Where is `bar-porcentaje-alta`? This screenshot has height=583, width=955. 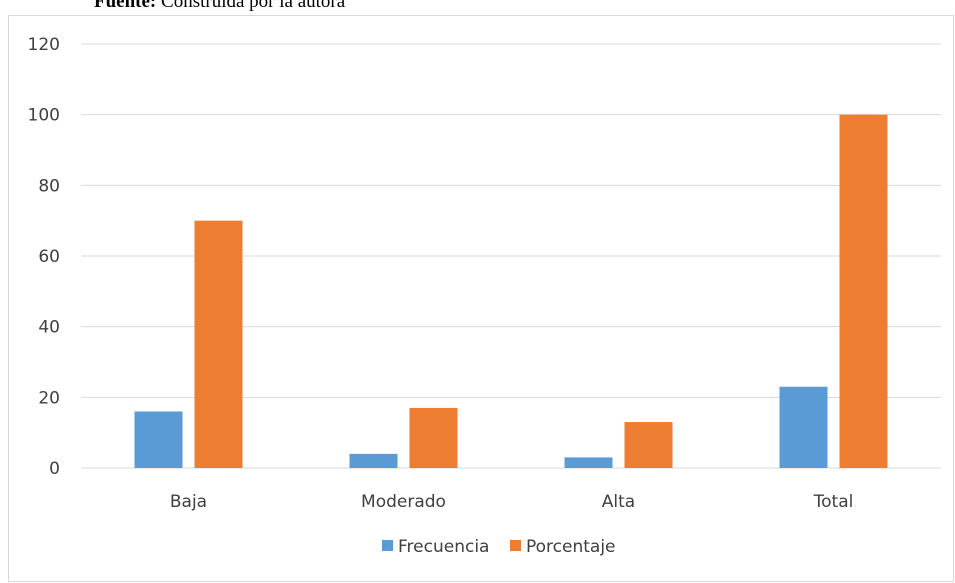
bar-porcentaje-alta is located at coordinates (648, 445).